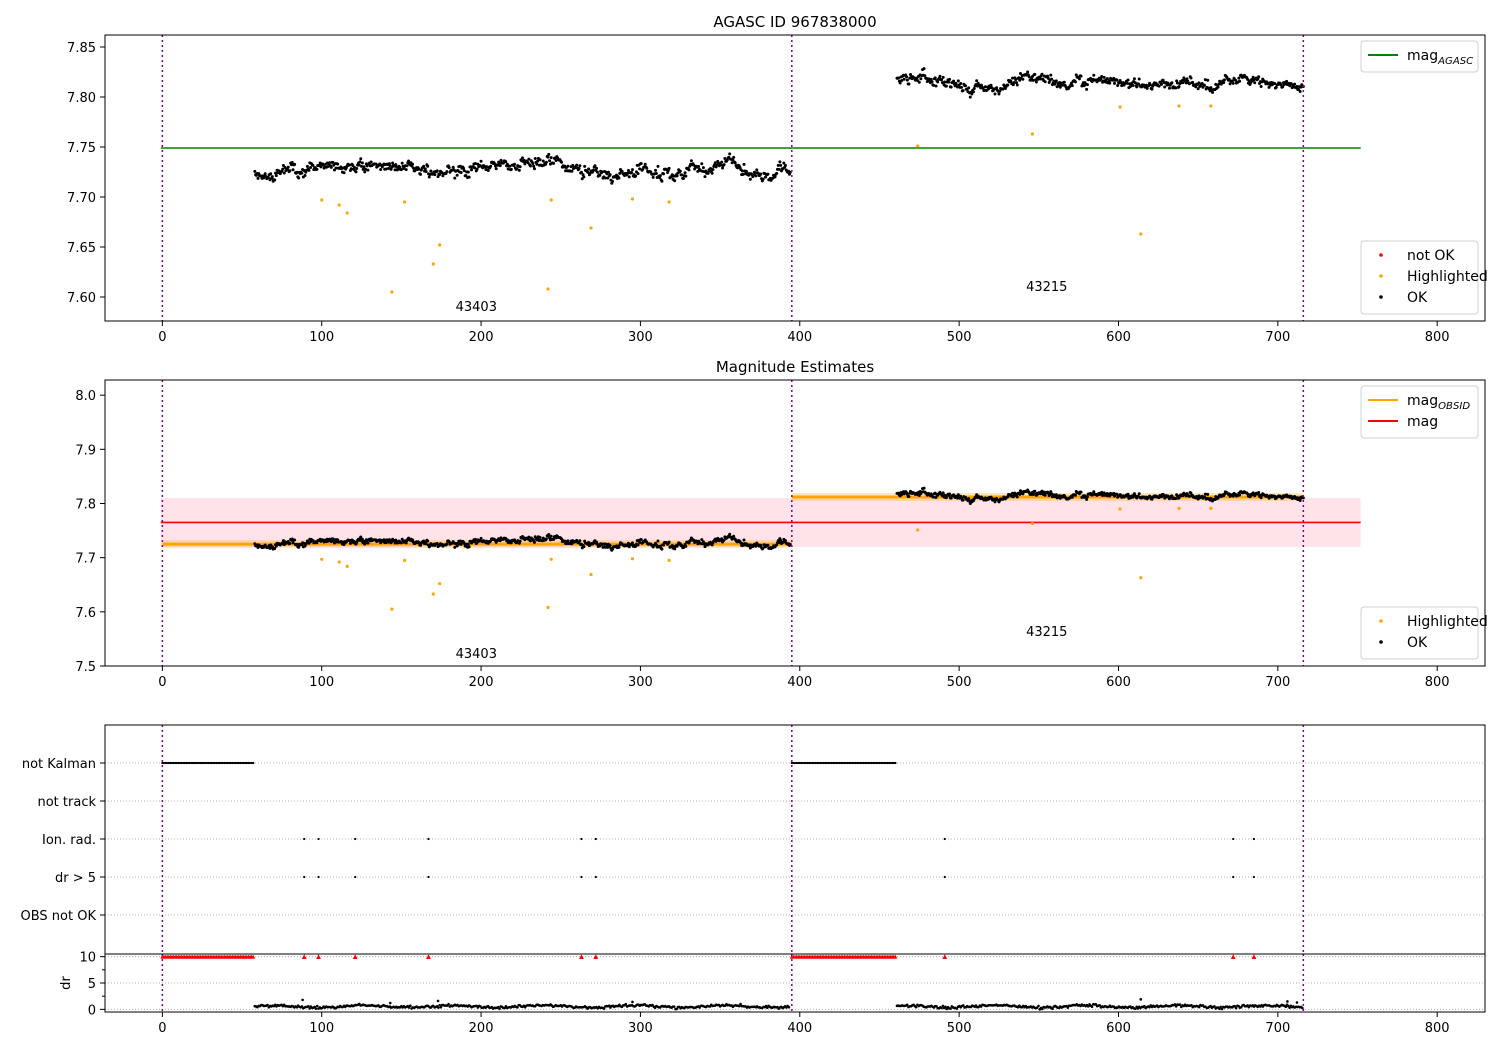 This screenshot has width=1500, height=1050. What do you see at coordinates (1447, 622) in the screenshot?
I see `legend-label: Highlighted` at bounding box center [1447, 622].